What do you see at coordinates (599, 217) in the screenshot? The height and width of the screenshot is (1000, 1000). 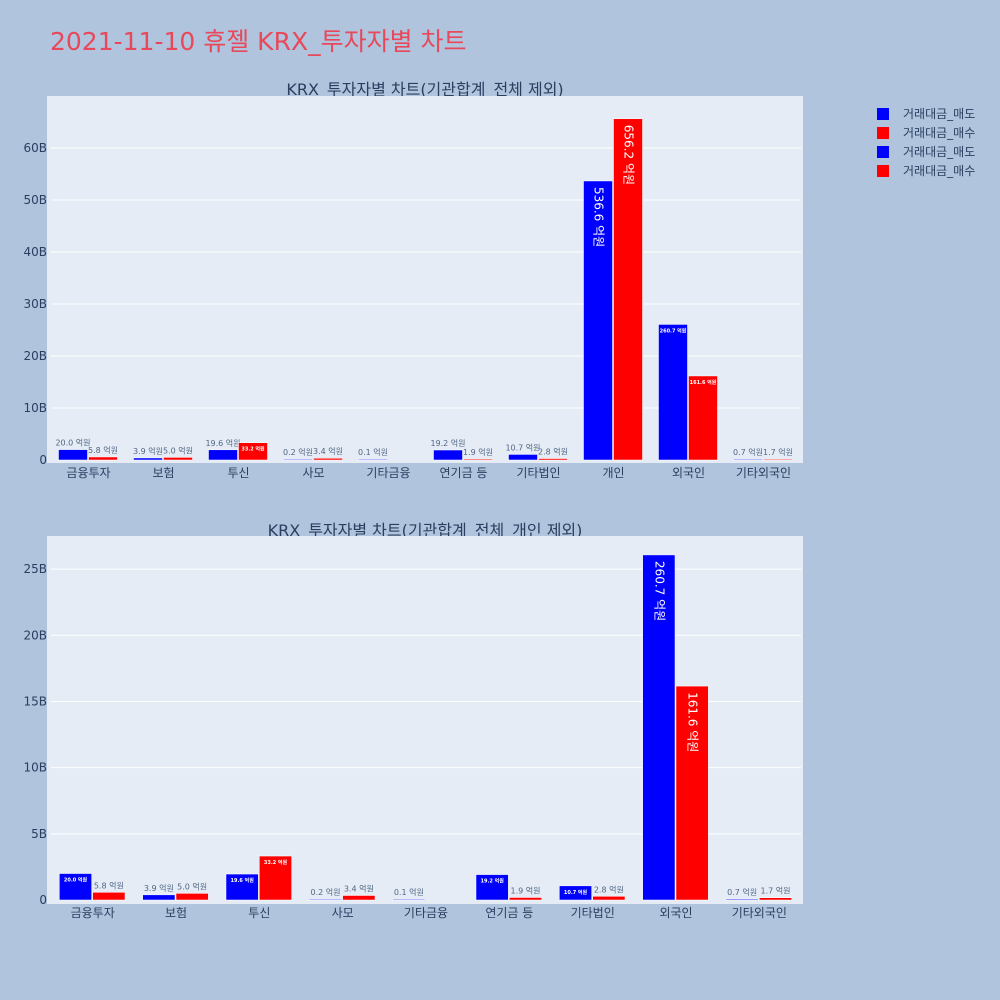 I see `data-label: 536.6 억원` at bounding box center [599, 217].